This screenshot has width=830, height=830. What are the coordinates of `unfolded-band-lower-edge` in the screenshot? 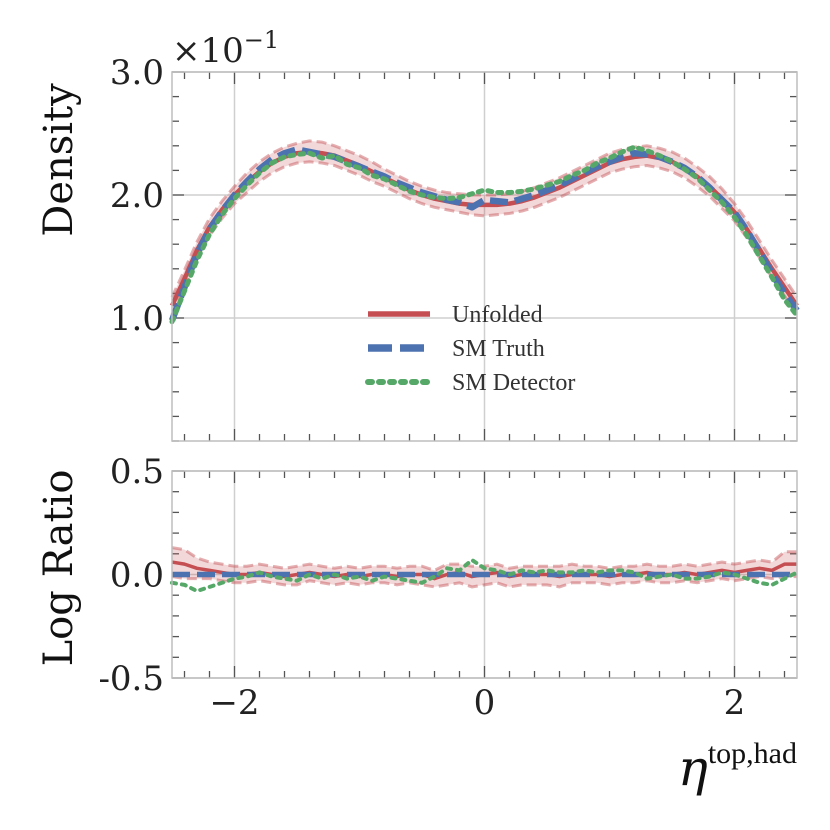 It's located at (484, 238).